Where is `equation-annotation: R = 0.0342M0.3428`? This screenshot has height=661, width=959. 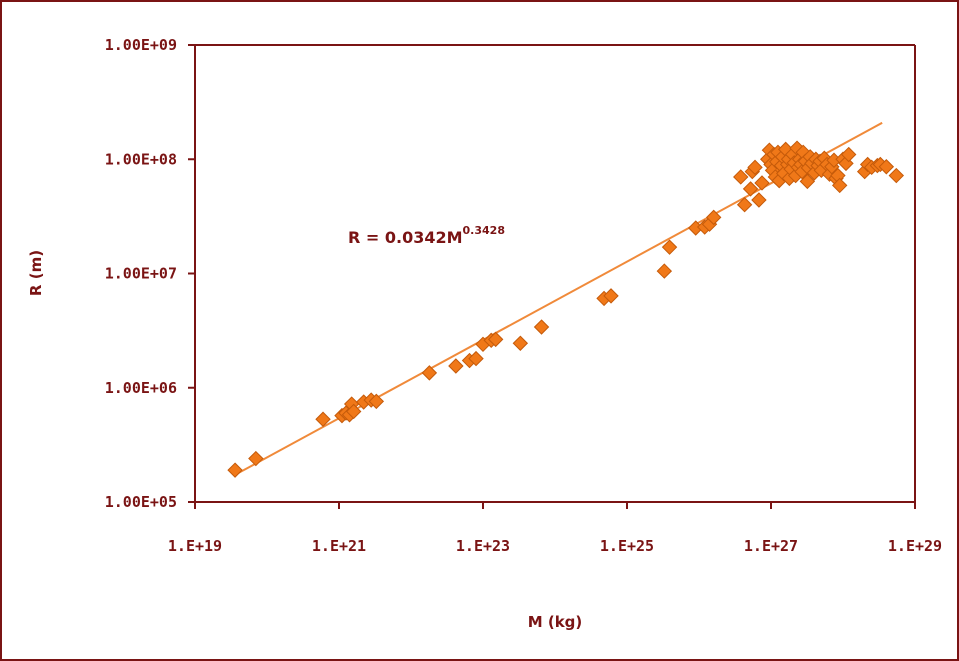 equation-annotation: R = 0.0342M0.3428 is located at coordinates (426, 235).